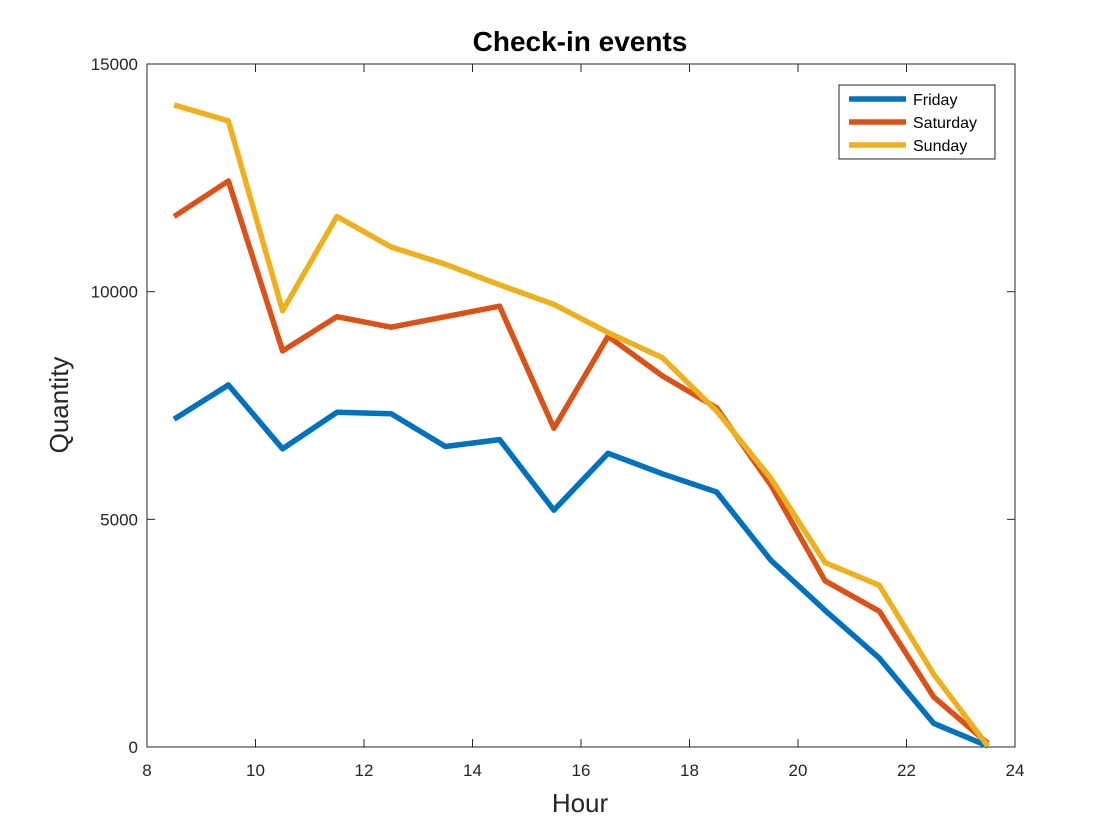 This screenshot has height=840, width=1120. I want to click on legend-label-sunday: Sunday, so click(940, 146).